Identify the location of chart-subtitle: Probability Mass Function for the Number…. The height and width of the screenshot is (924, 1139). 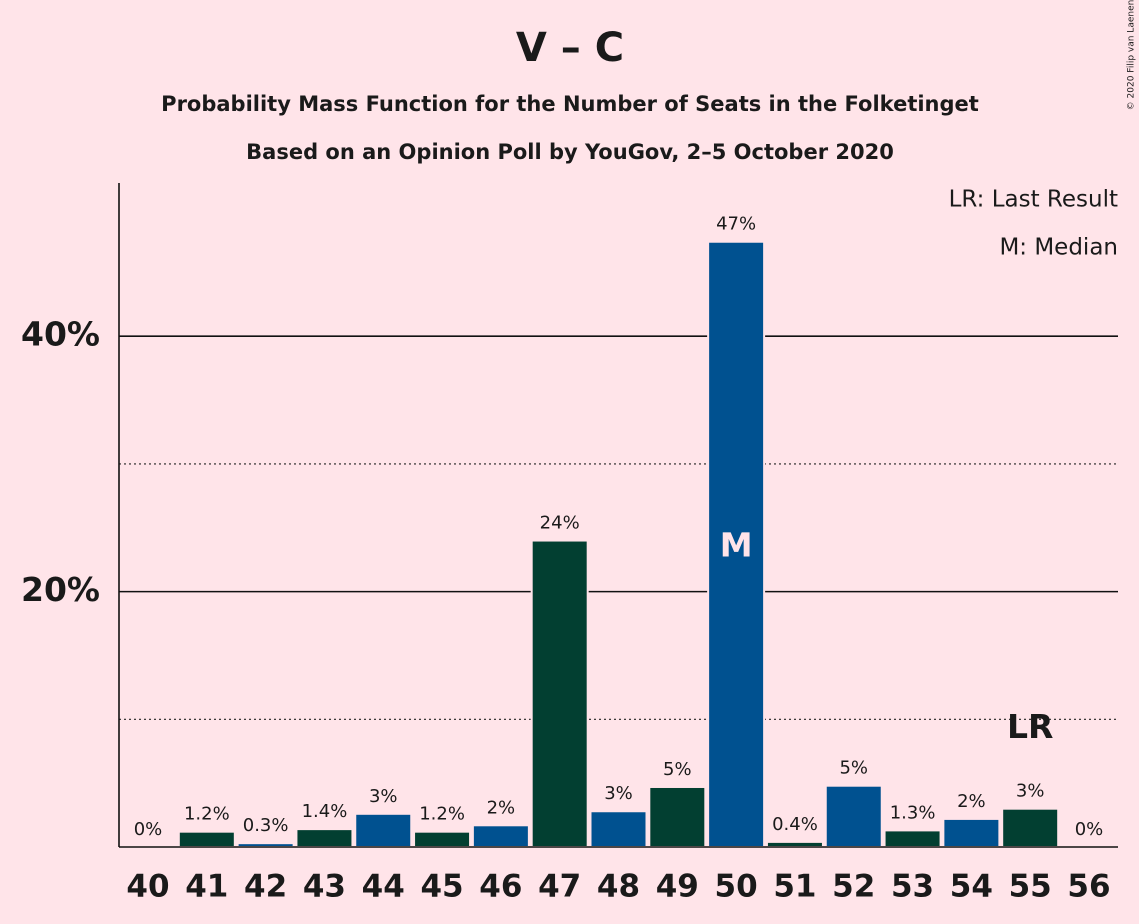
(570, 104).